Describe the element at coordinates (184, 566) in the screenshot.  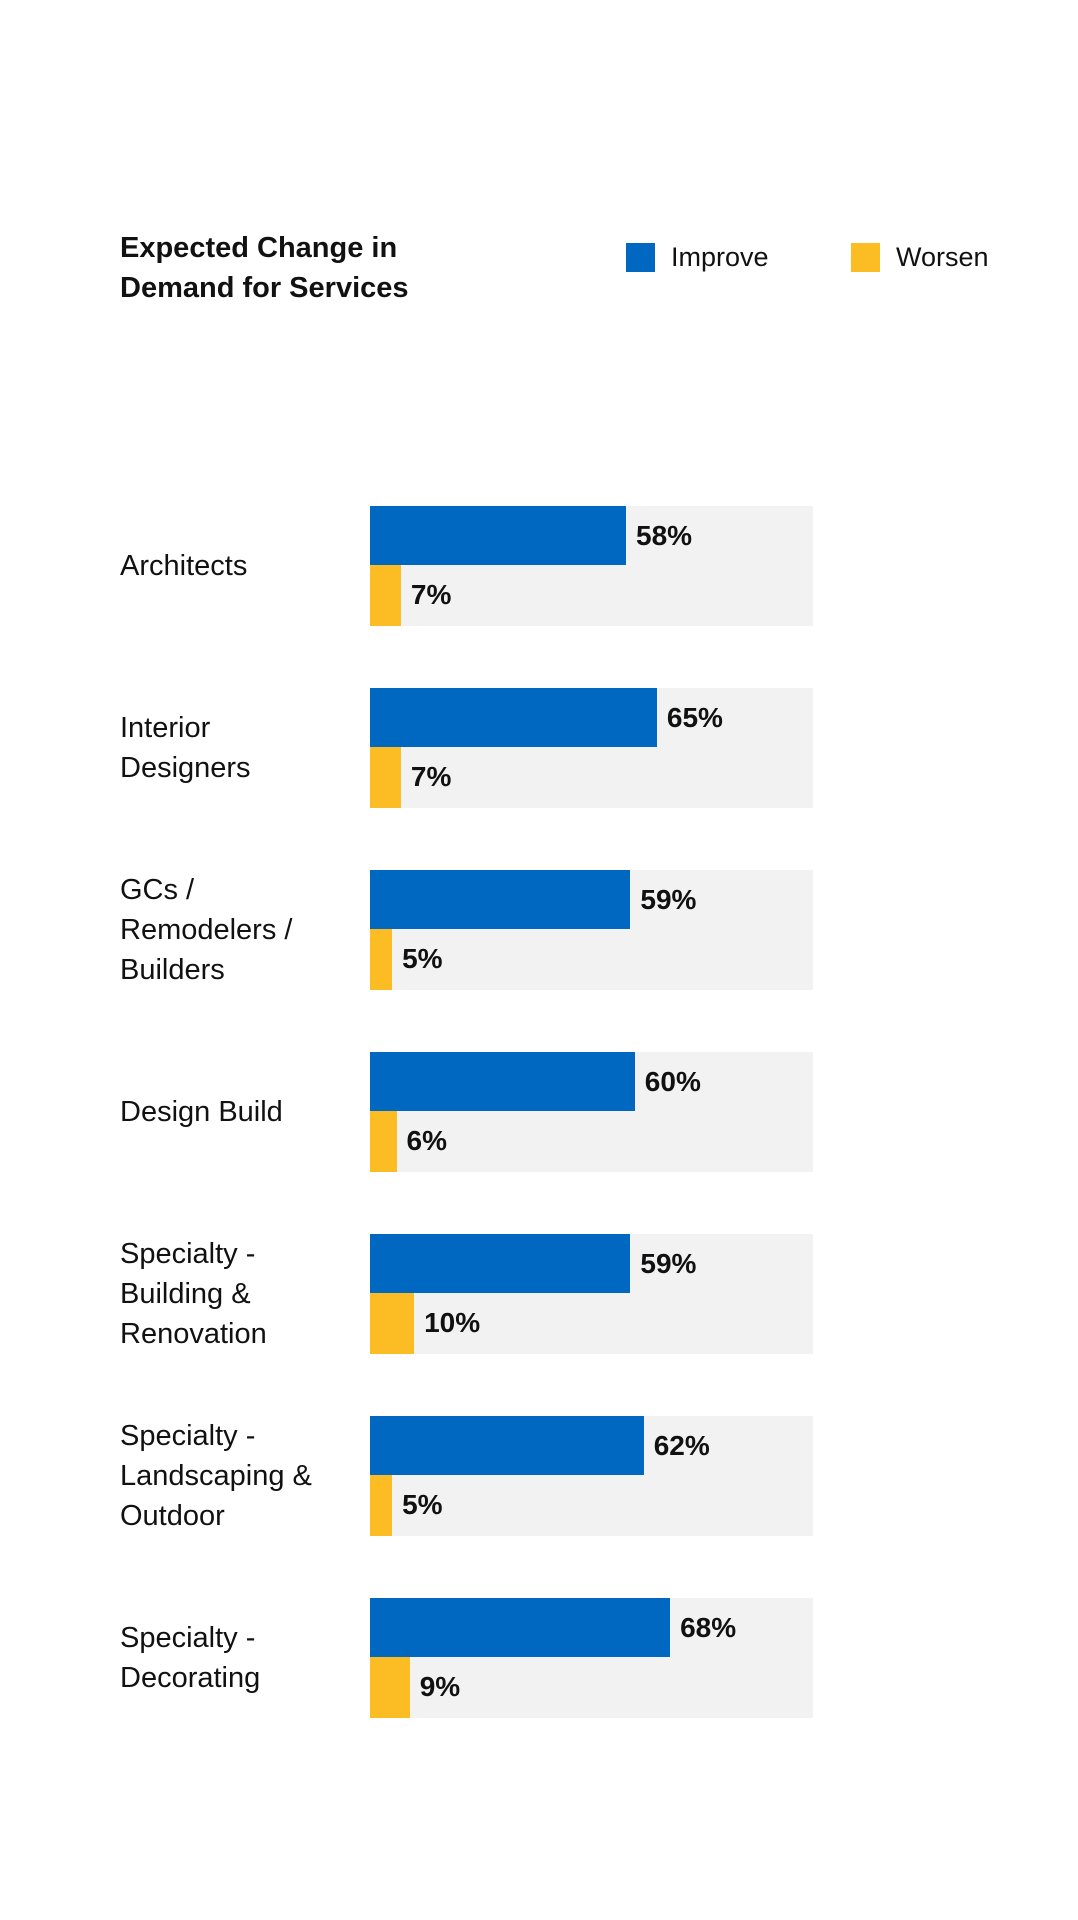
I see `category-label: Architects` at that location.